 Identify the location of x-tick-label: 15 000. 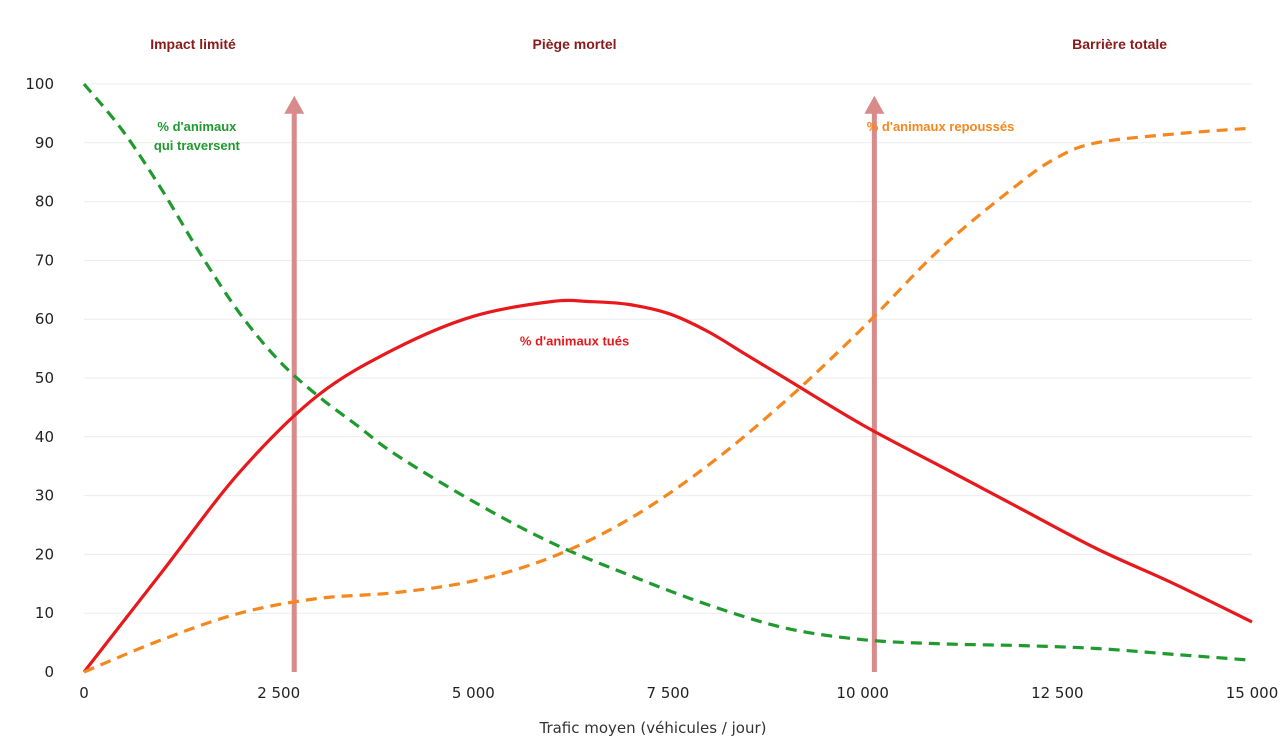
(1252, 693).